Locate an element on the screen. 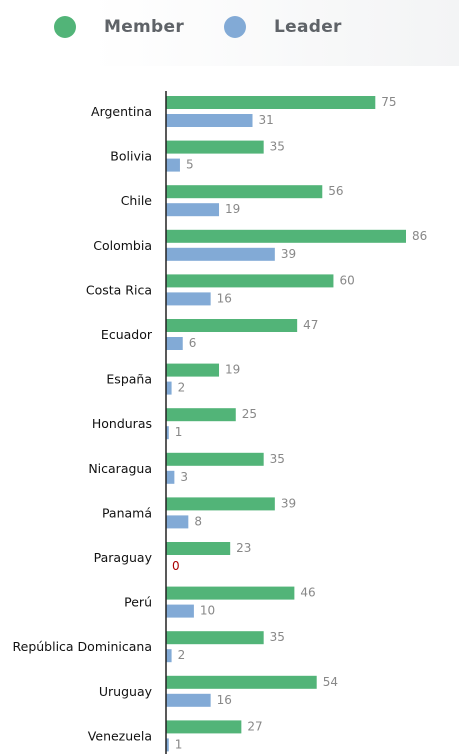 Image resolution: width=459 pixels, height=754 pixels. category-label: Chile is located at coordinates (137, 200).